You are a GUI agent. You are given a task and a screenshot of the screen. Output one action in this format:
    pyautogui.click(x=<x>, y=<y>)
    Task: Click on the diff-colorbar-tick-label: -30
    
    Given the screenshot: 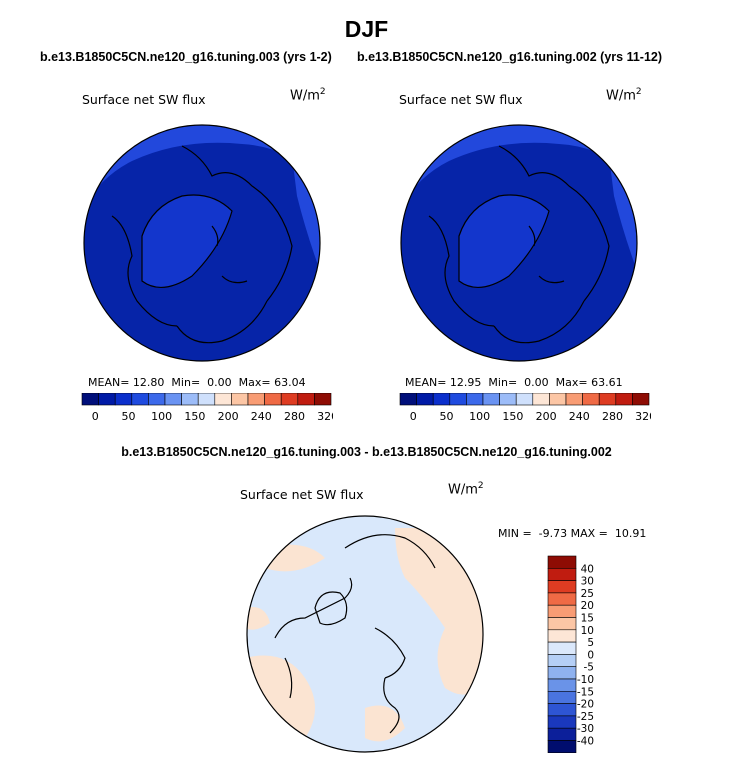 What is the action you would take?
    pyautogui.click(x=585, y=729)
    